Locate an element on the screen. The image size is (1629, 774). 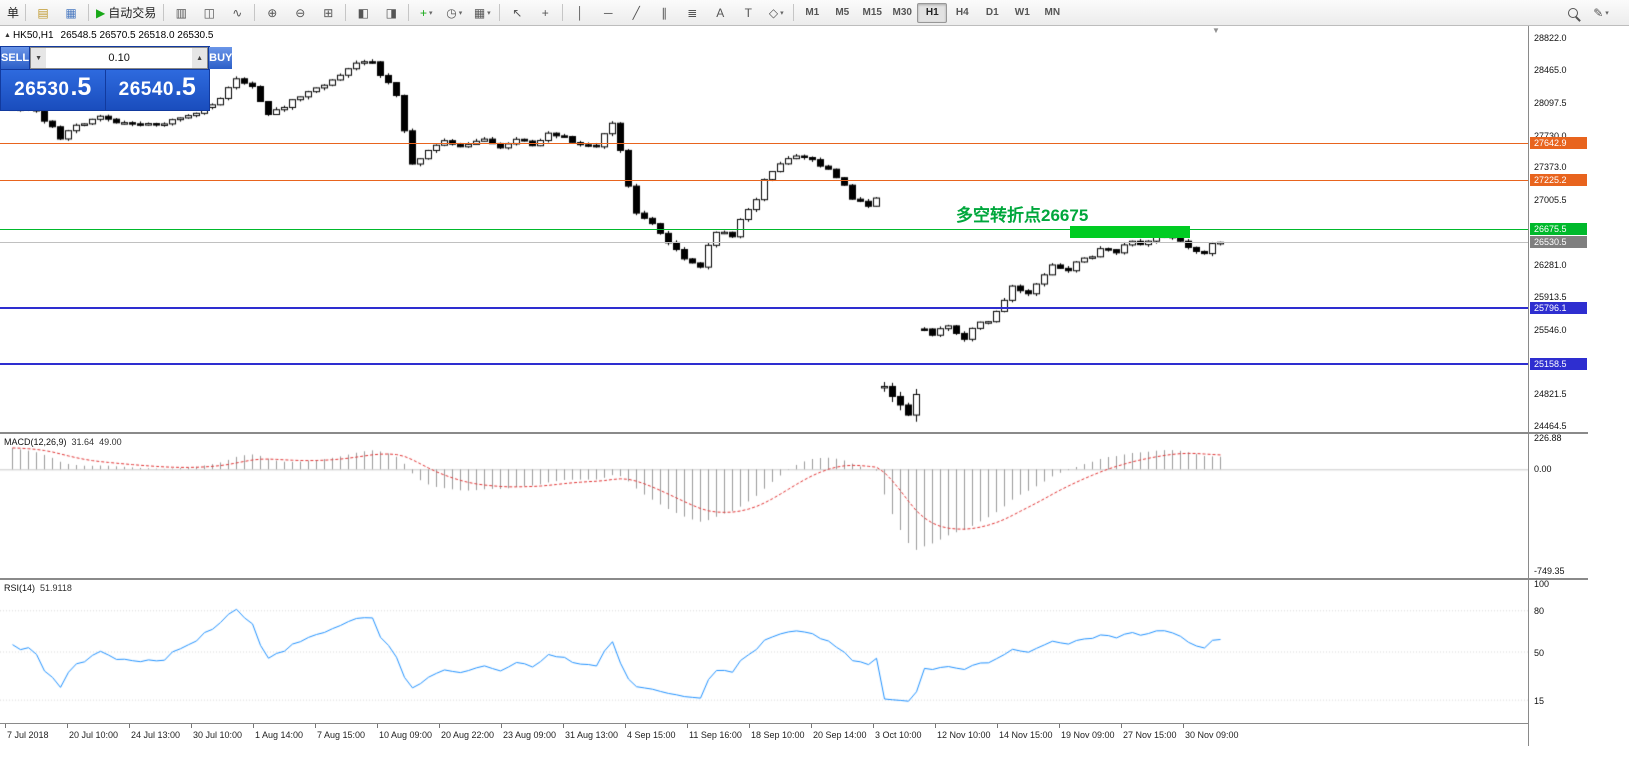
timeframe-m5: M5 is located at coordinates (842, 12).